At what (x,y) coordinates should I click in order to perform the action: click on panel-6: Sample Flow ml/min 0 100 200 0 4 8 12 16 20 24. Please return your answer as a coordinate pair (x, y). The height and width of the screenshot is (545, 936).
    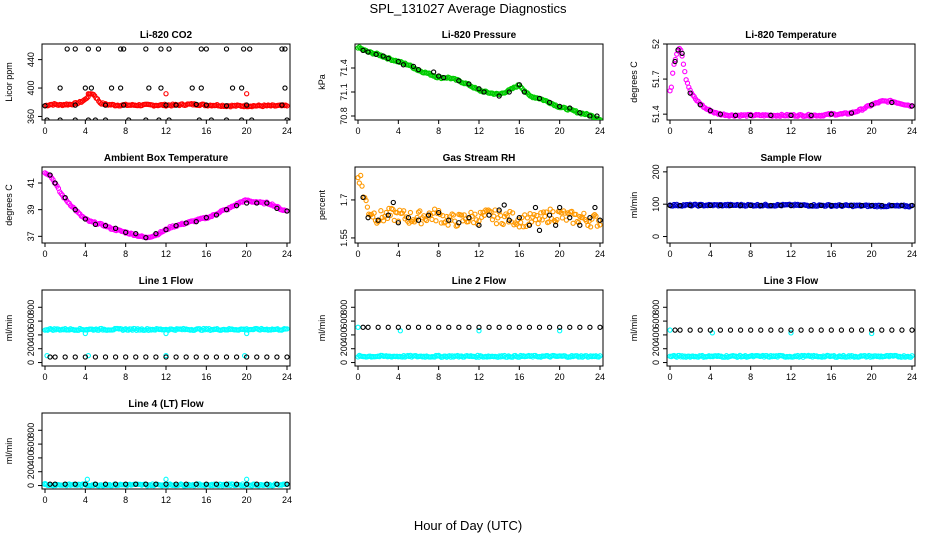
    Looking at the image, I should click on (773, 206).